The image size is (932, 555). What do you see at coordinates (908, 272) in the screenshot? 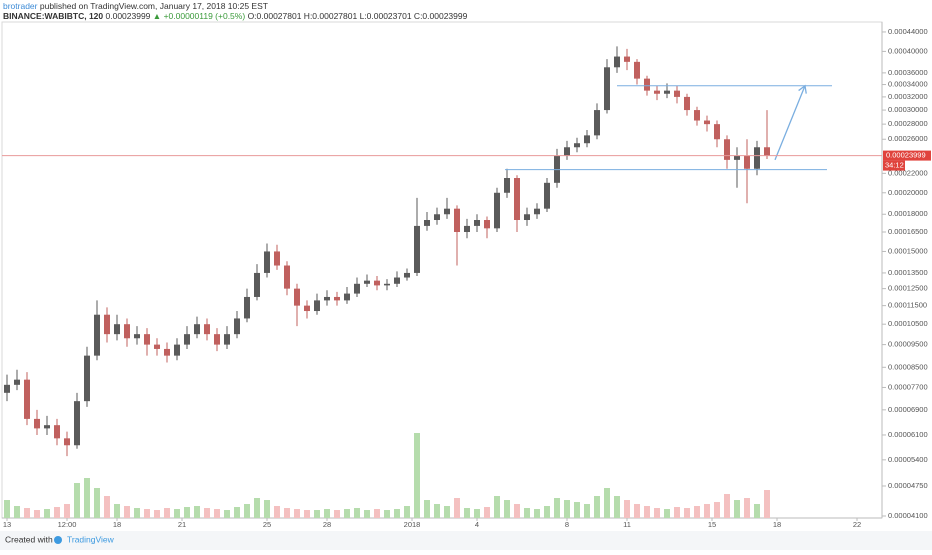
I see `y-tick-label: 0.00013500` at bounding box center [908, 272].